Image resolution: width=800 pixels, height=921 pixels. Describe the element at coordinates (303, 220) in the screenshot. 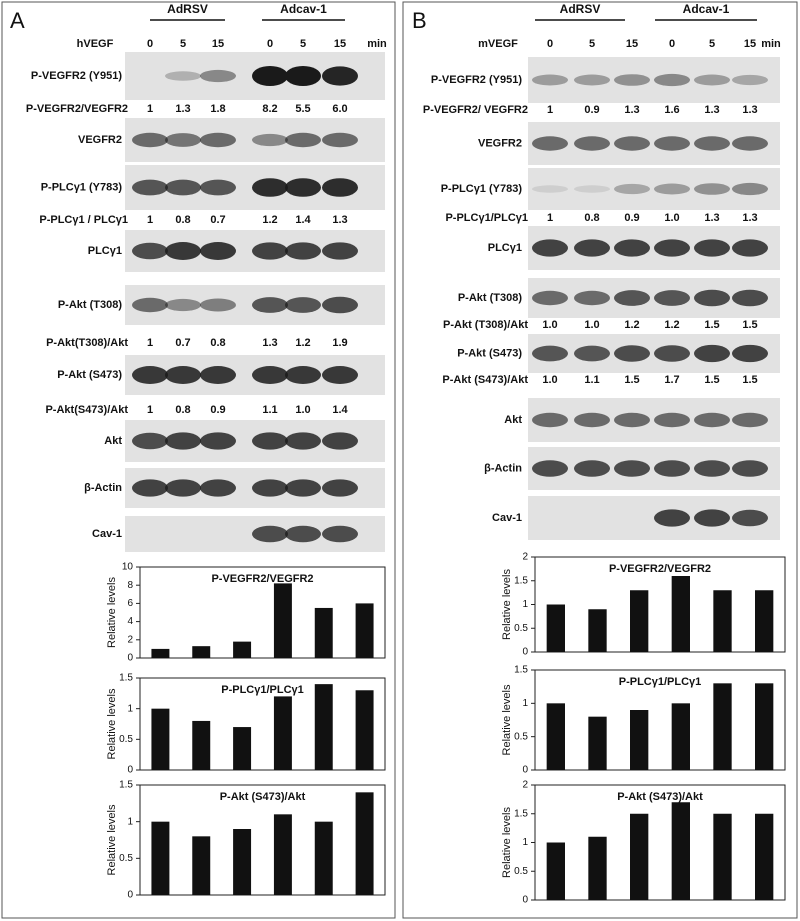

I see `ratio-value: 1.4` at that location.